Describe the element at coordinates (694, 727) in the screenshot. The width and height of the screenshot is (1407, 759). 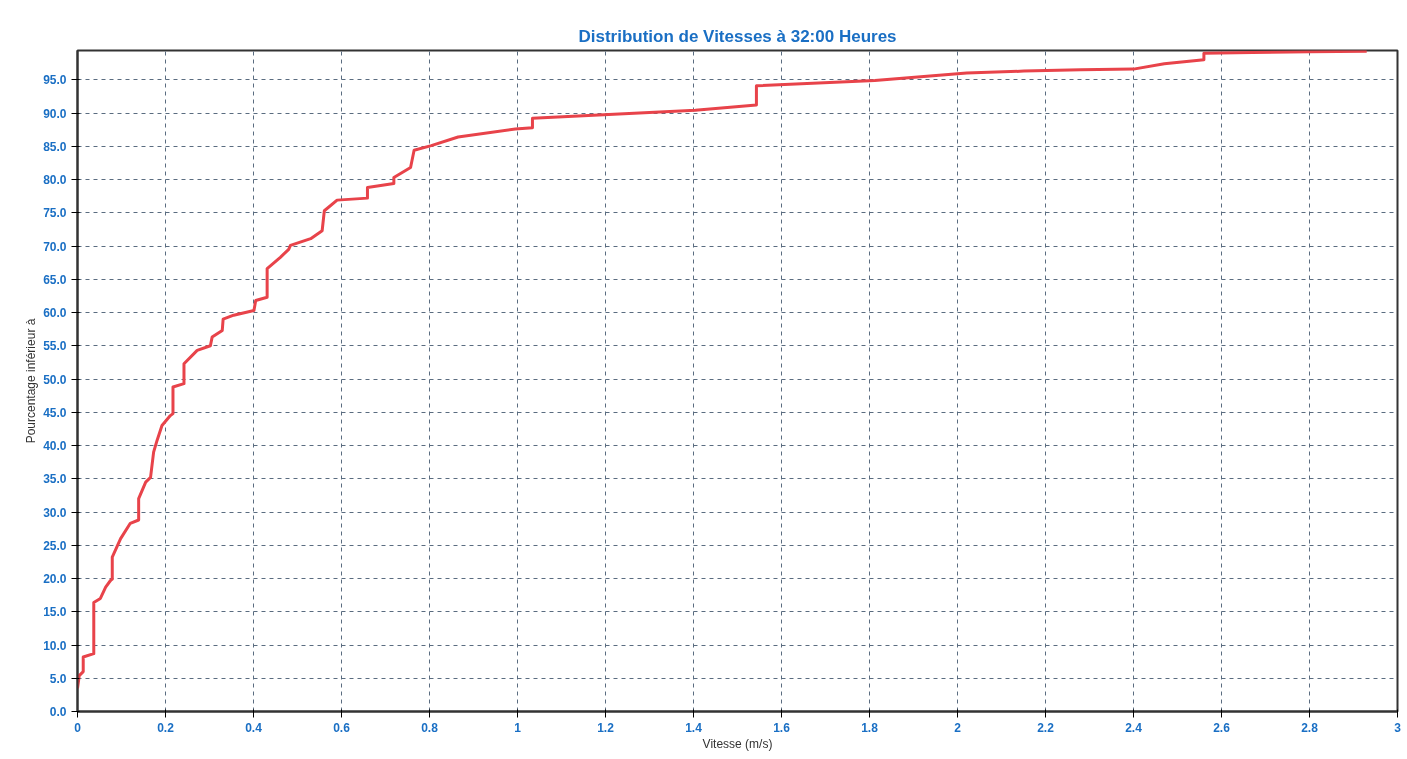
I see `x-tick-label: 1.4` at that location.